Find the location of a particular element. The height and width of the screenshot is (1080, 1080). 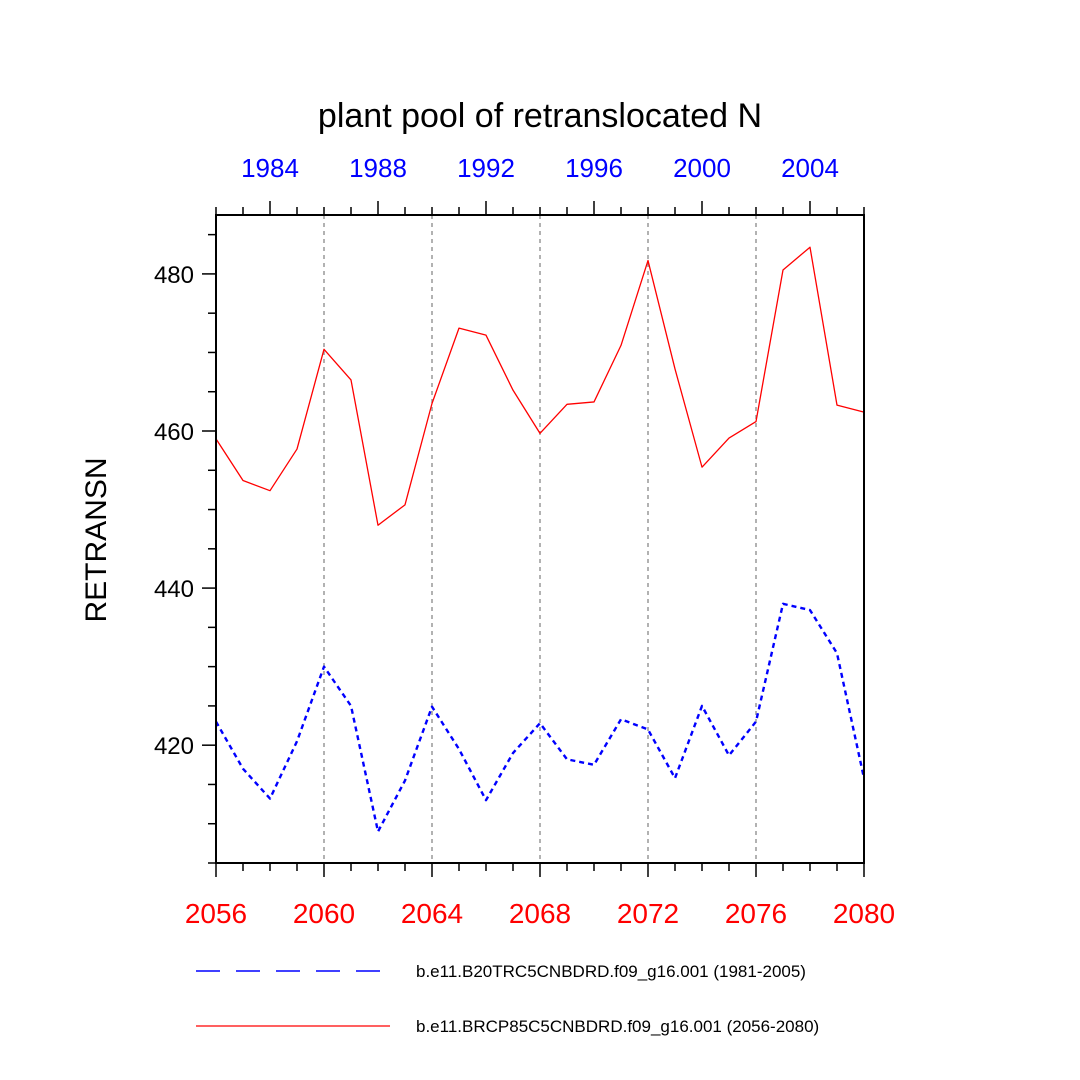

x-tick-label-2064: 2064 is located at coordinates (432, 913).